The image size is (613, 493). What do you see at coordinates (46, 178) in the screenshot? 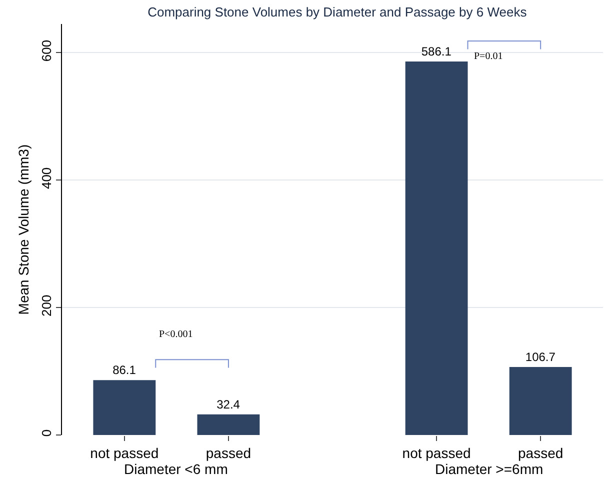
I see `y-tick-label: 400` at bounding box center [46, 178].